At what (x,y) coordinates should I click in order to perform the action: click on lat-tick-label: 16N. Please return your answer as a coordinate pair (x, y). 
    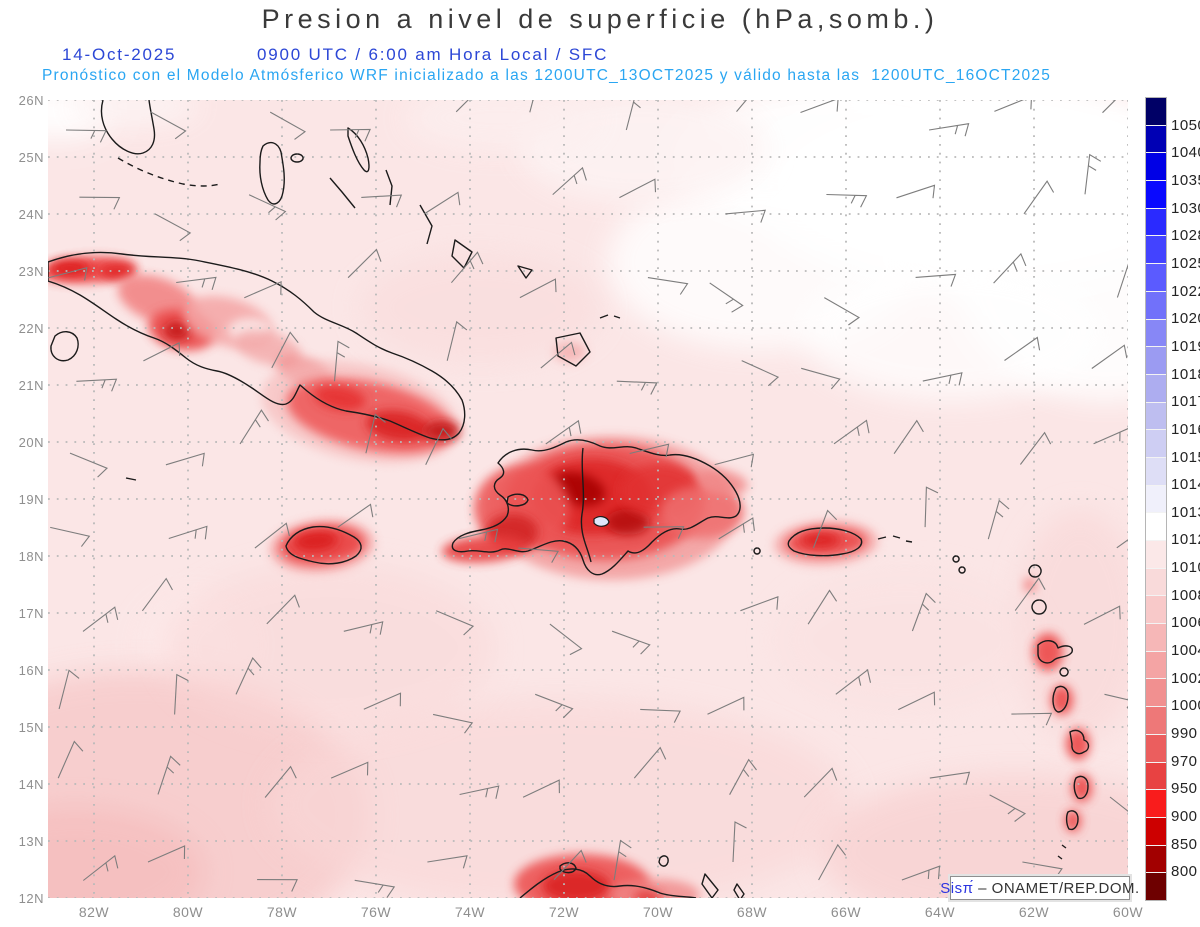
    Looking at the image, I should click on (31, 670).